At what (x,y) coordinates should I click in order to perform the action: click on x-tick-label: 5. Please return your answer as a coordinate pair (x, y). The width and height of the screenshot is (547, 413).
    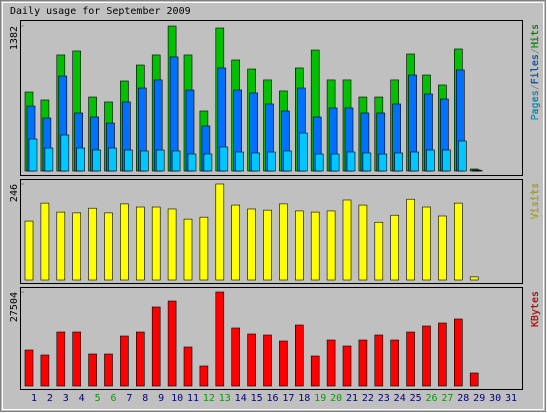
    Looking at the image, I should click on (98, 398).